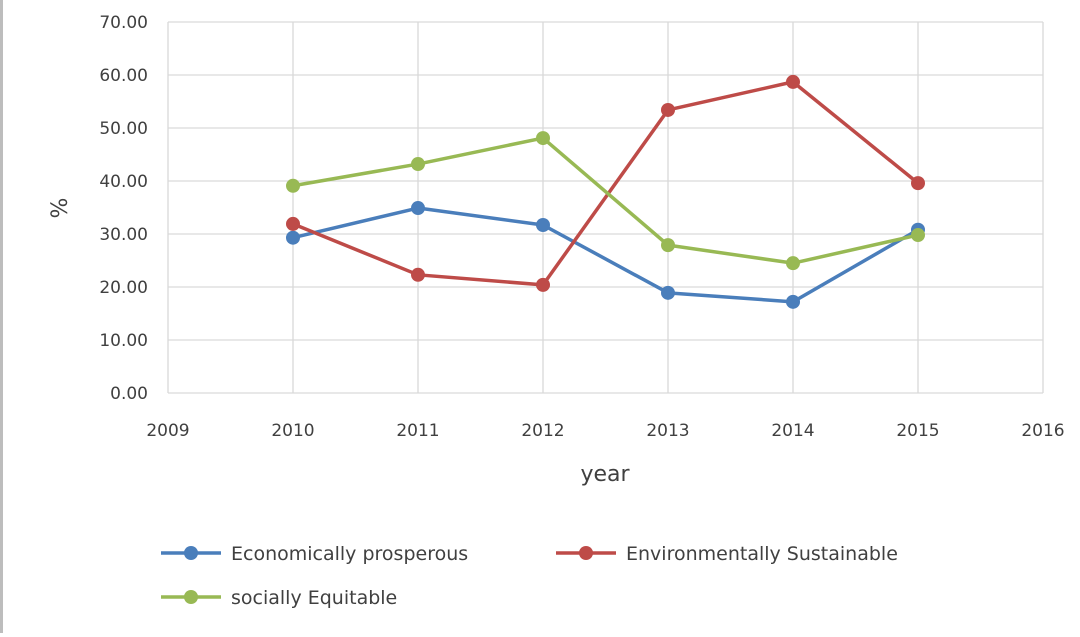 The width and height of the screenshot is (1080, 637). I want to click on legend-label: Economically prosperous, so click(349, 554).